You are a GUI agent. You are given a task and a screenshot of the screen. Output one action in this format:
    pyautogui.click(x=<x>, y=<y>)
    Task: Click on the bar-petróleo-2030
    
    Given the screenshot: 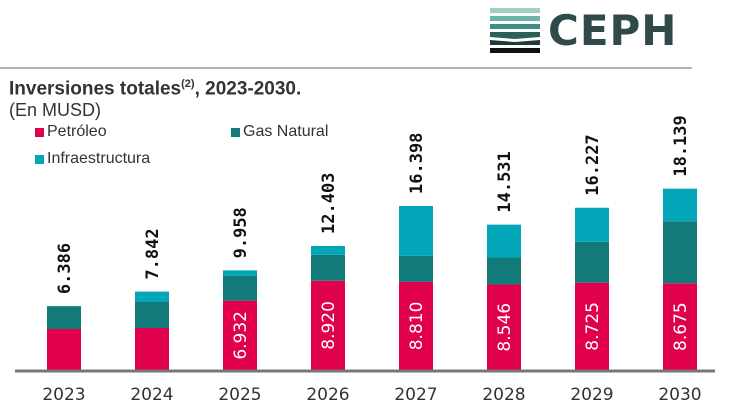 What is the action you would take?
    pyautogui.click(x=680, y=326)
    